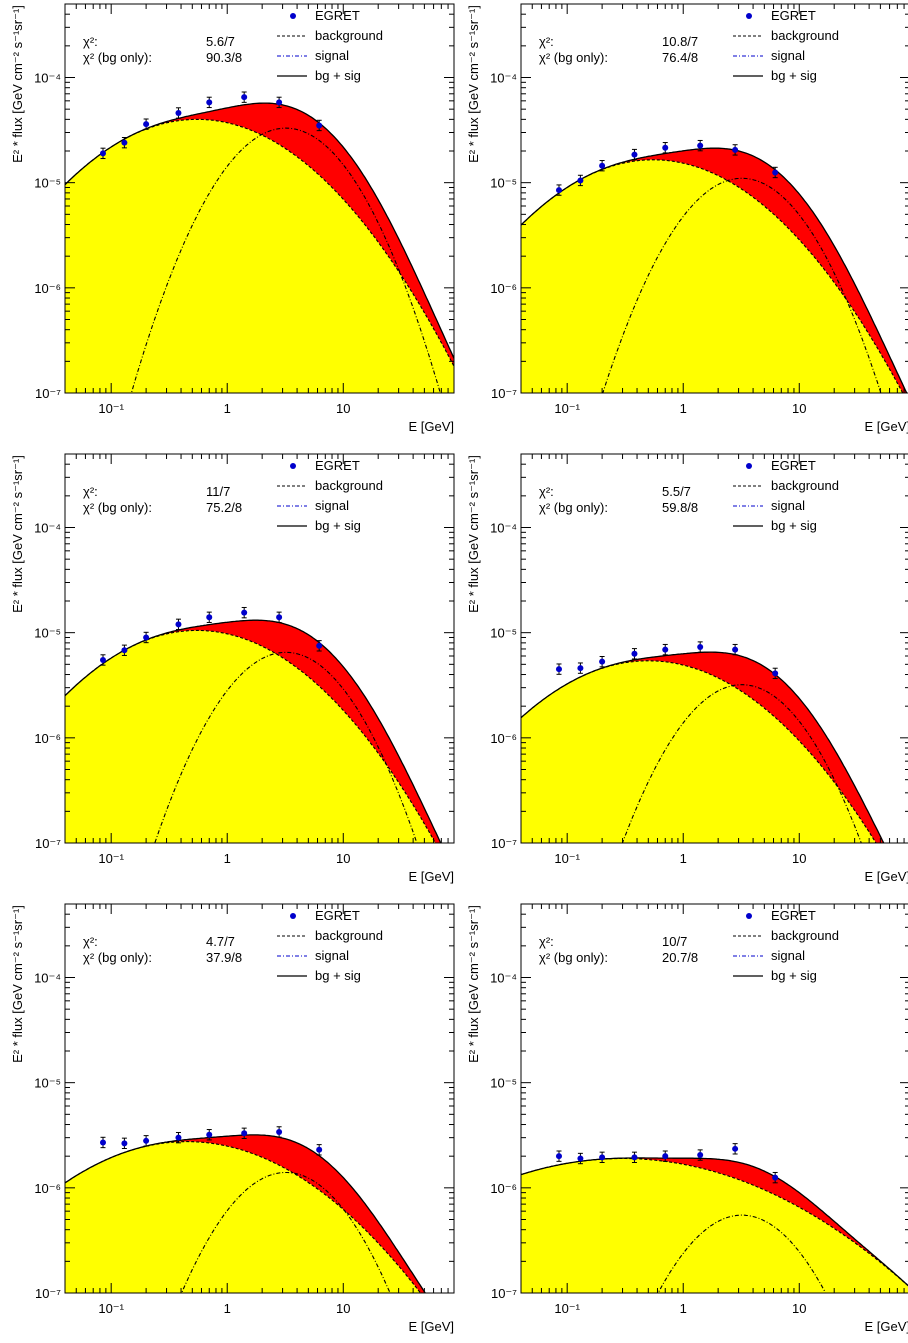 The height and width of the screenshot is (1343, 908). What do you see at coordinates (618, 949) in the screenshot?
I see `chi2-annotation: χ²: 10/7 χ² (bg only): 20.7/8` at bounding box center [618, 949].